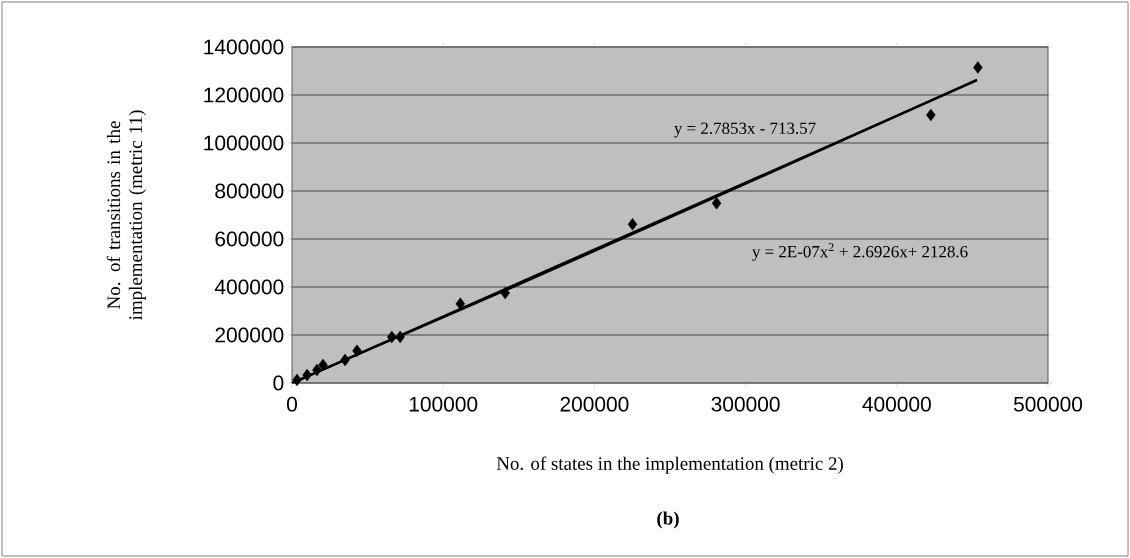 This screenshot has height=558, width=1130. I want to click on y-tick-label: 800000, so click(249, 191).